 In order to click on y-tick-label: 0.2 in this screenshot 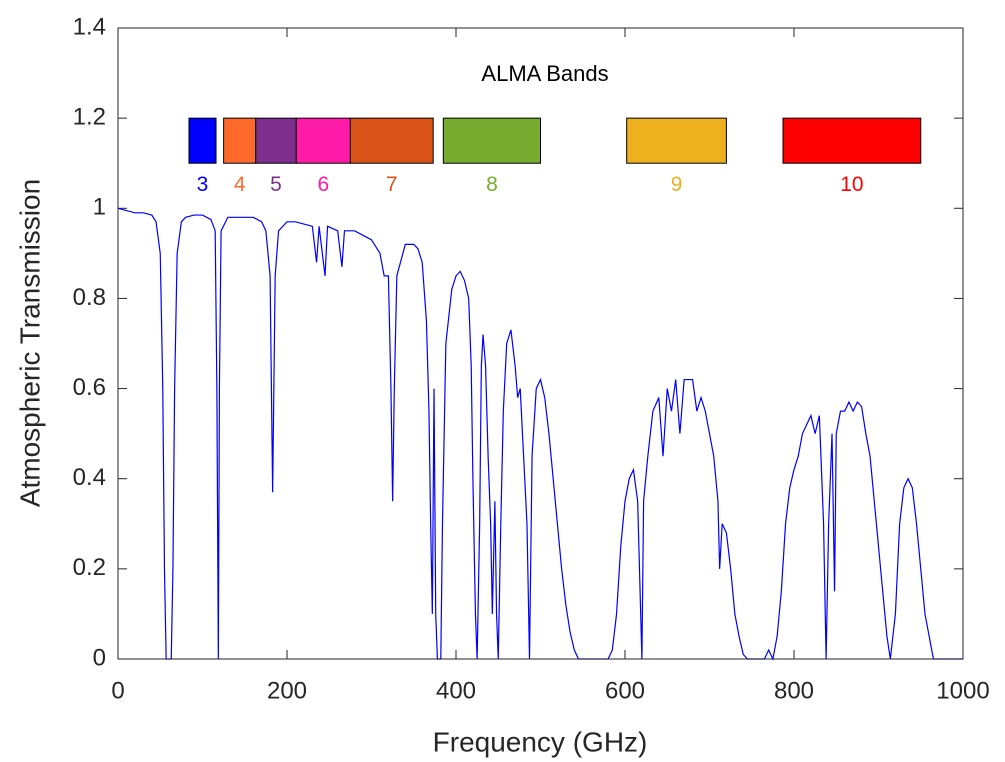, I will do `click(89, 567)`.